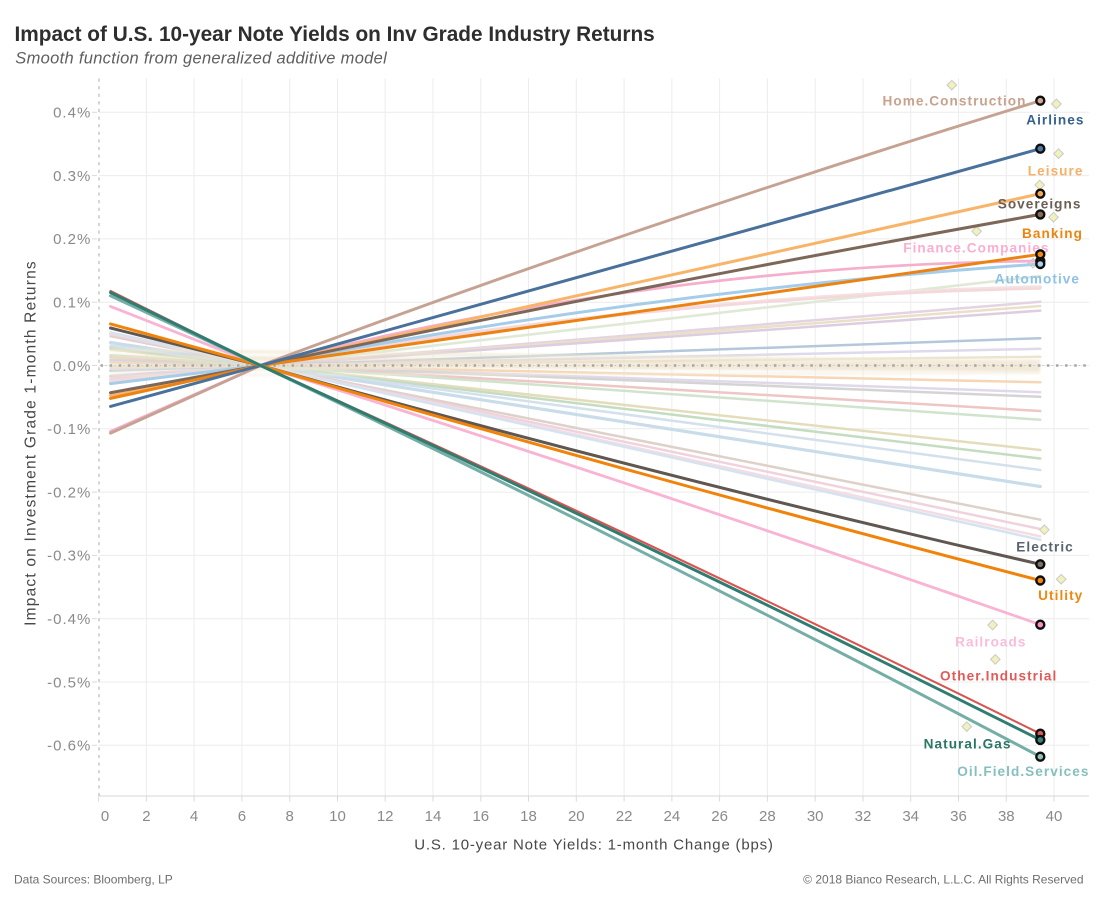 The height and width of the screenshot is (900, 1100). I want to click on svg-text: Oil.Field.Services, so click(1023, 771).